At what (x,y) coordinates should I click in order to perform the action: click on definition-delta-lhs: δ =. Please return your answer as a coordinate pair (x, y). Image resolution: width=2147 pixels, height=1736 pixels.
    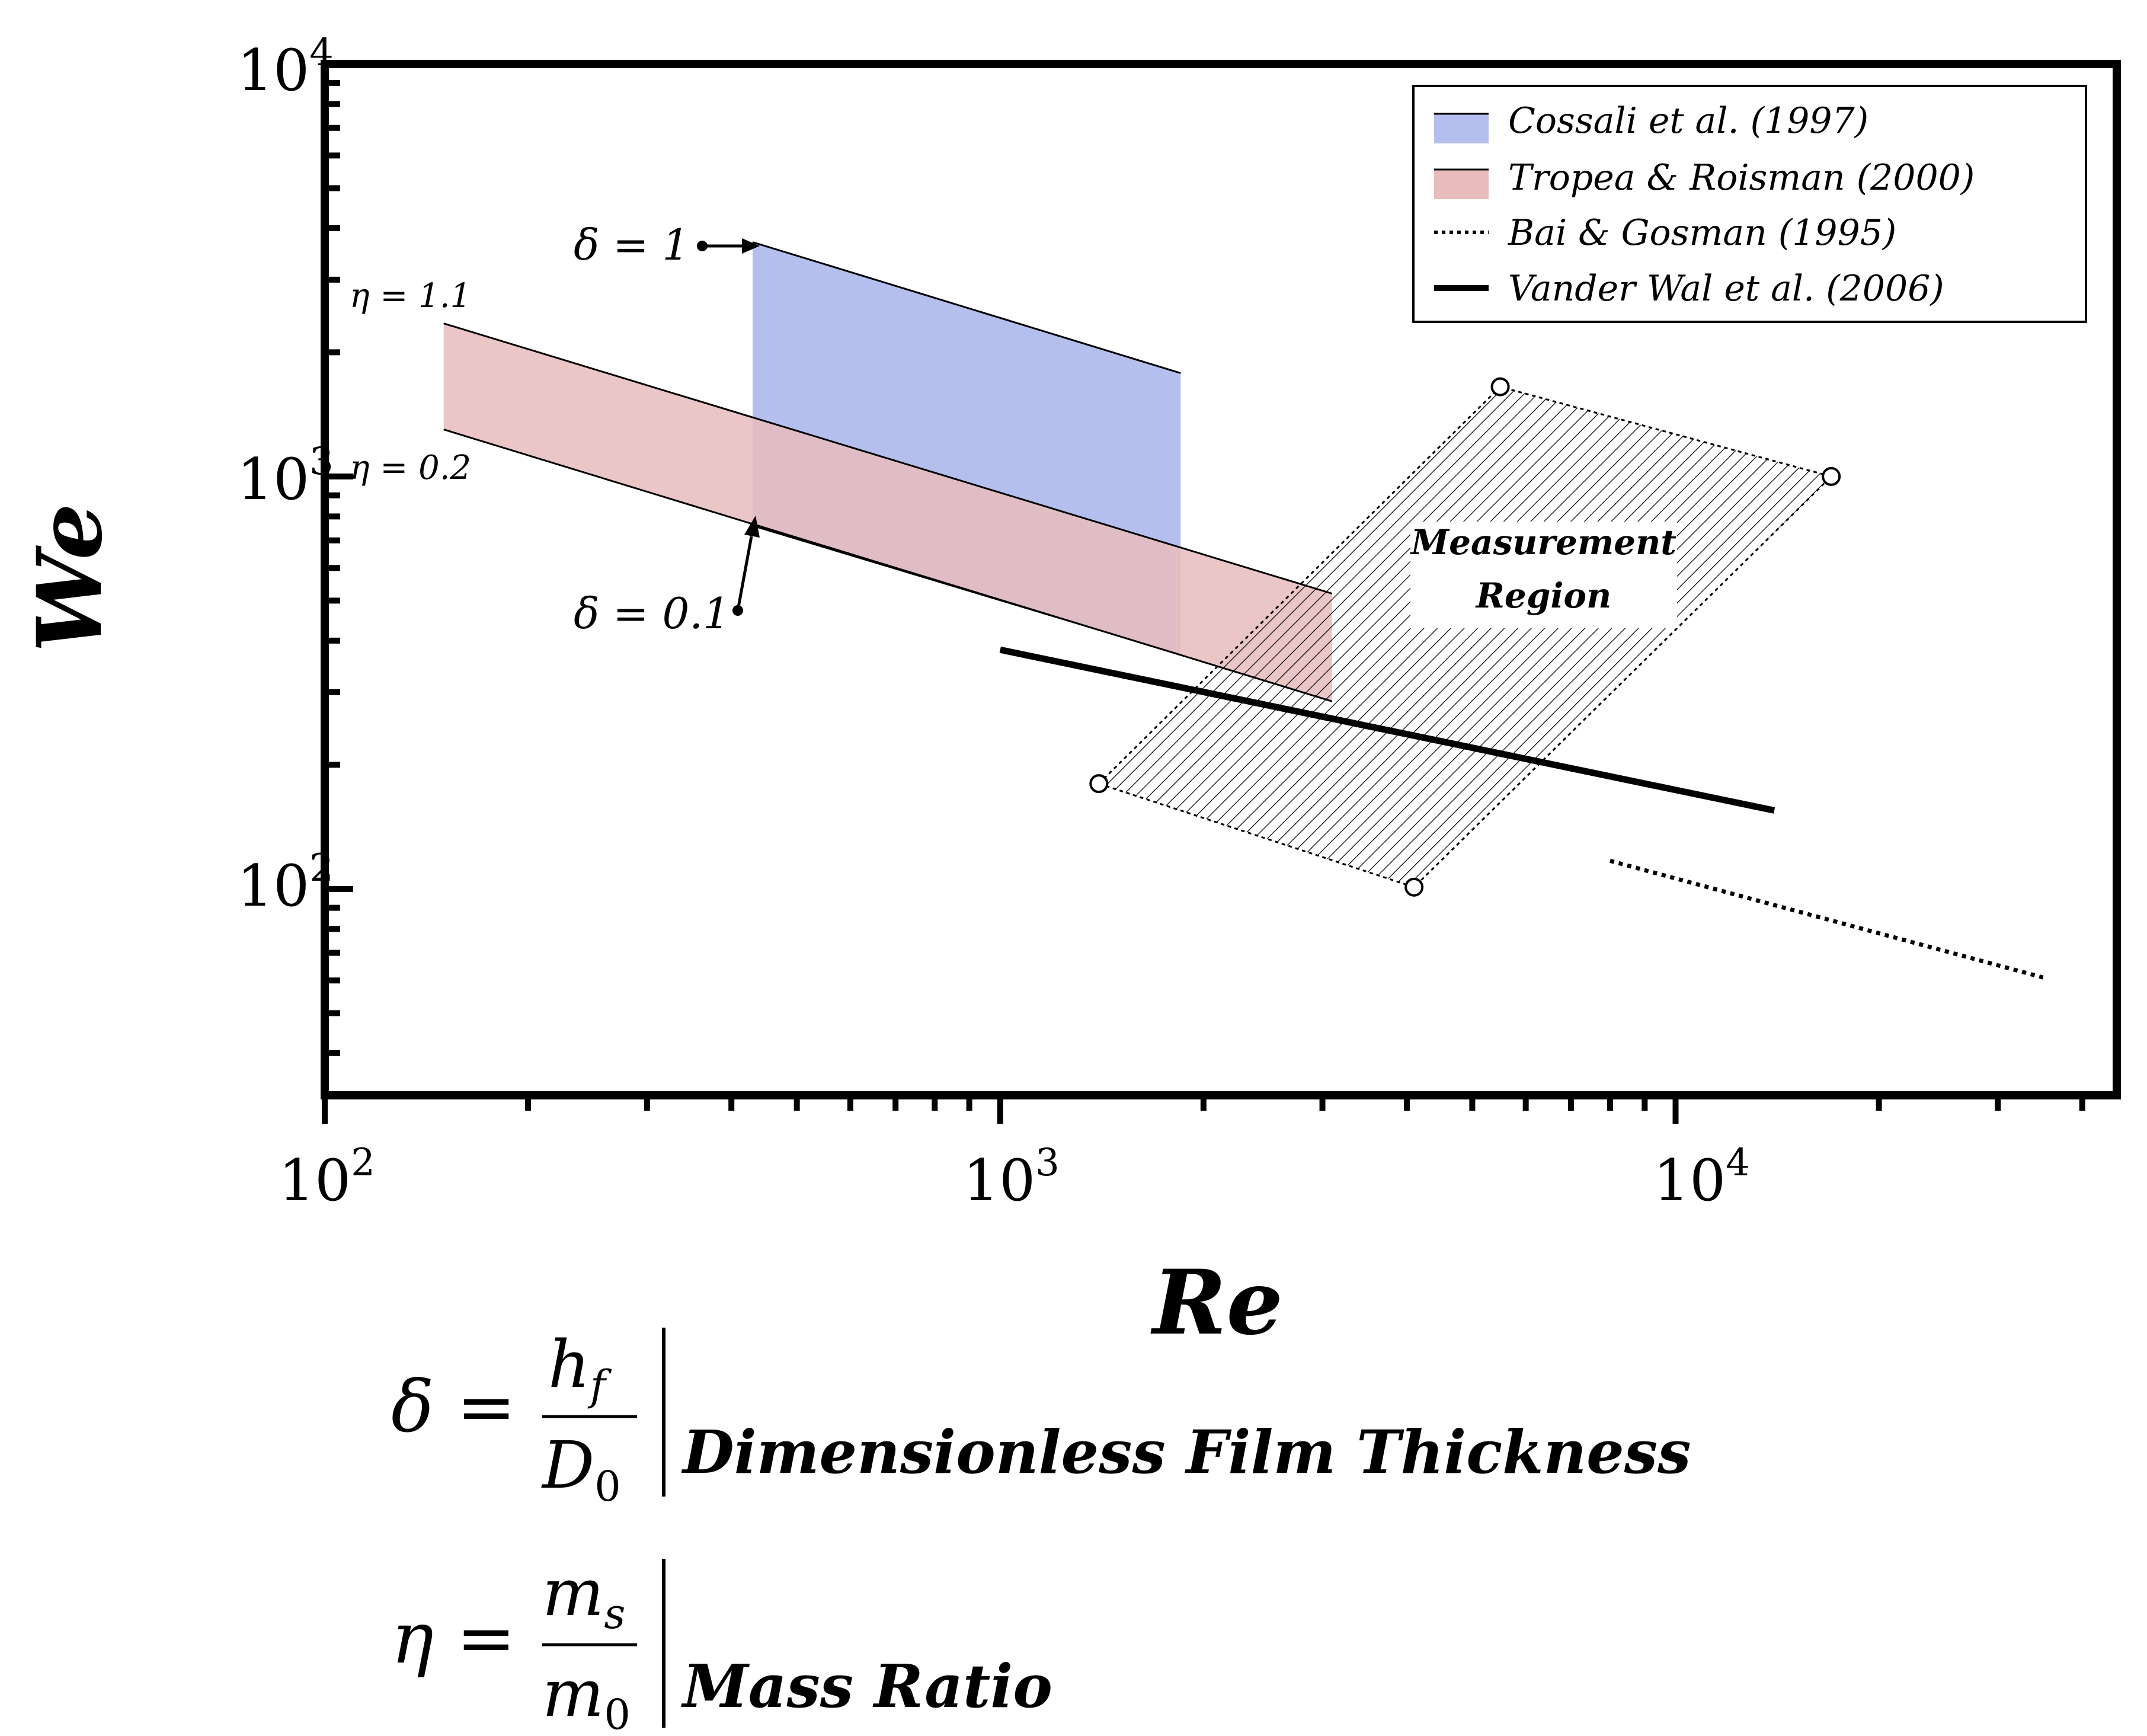
    Looking at the image, I should click on (453, 1407).